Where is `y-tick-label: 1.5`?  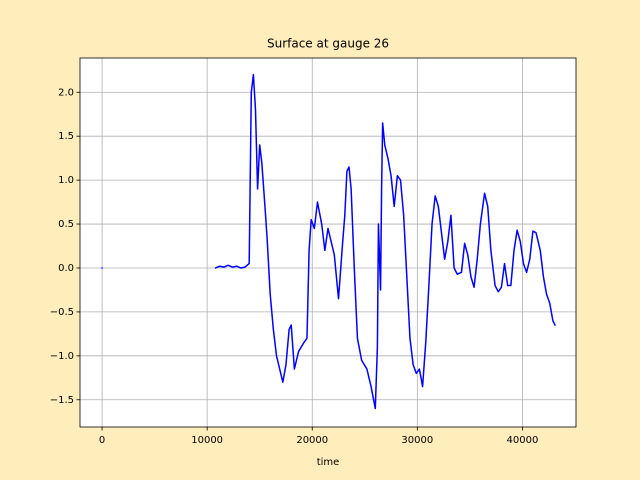
y-tick-label: 1.5 is located at coordinates (66, 136).